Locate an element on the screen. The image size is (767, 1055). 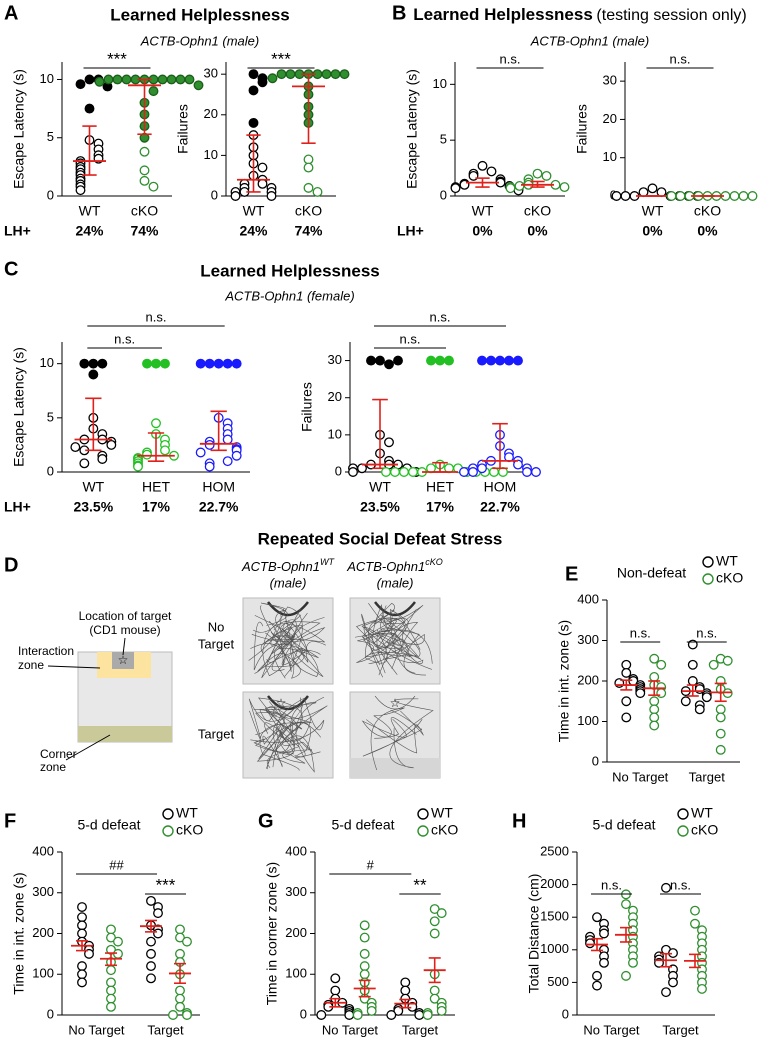
significance-label: *** is located at coordinates (166, 884).